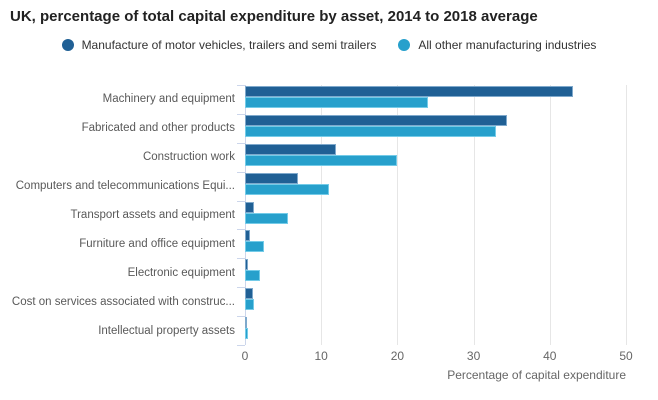 This screenshot has width=658, height=400. Describe the element at coordinates (550, 356) in the screenshot. I see `value-axis-tick-label: 40` at that location.